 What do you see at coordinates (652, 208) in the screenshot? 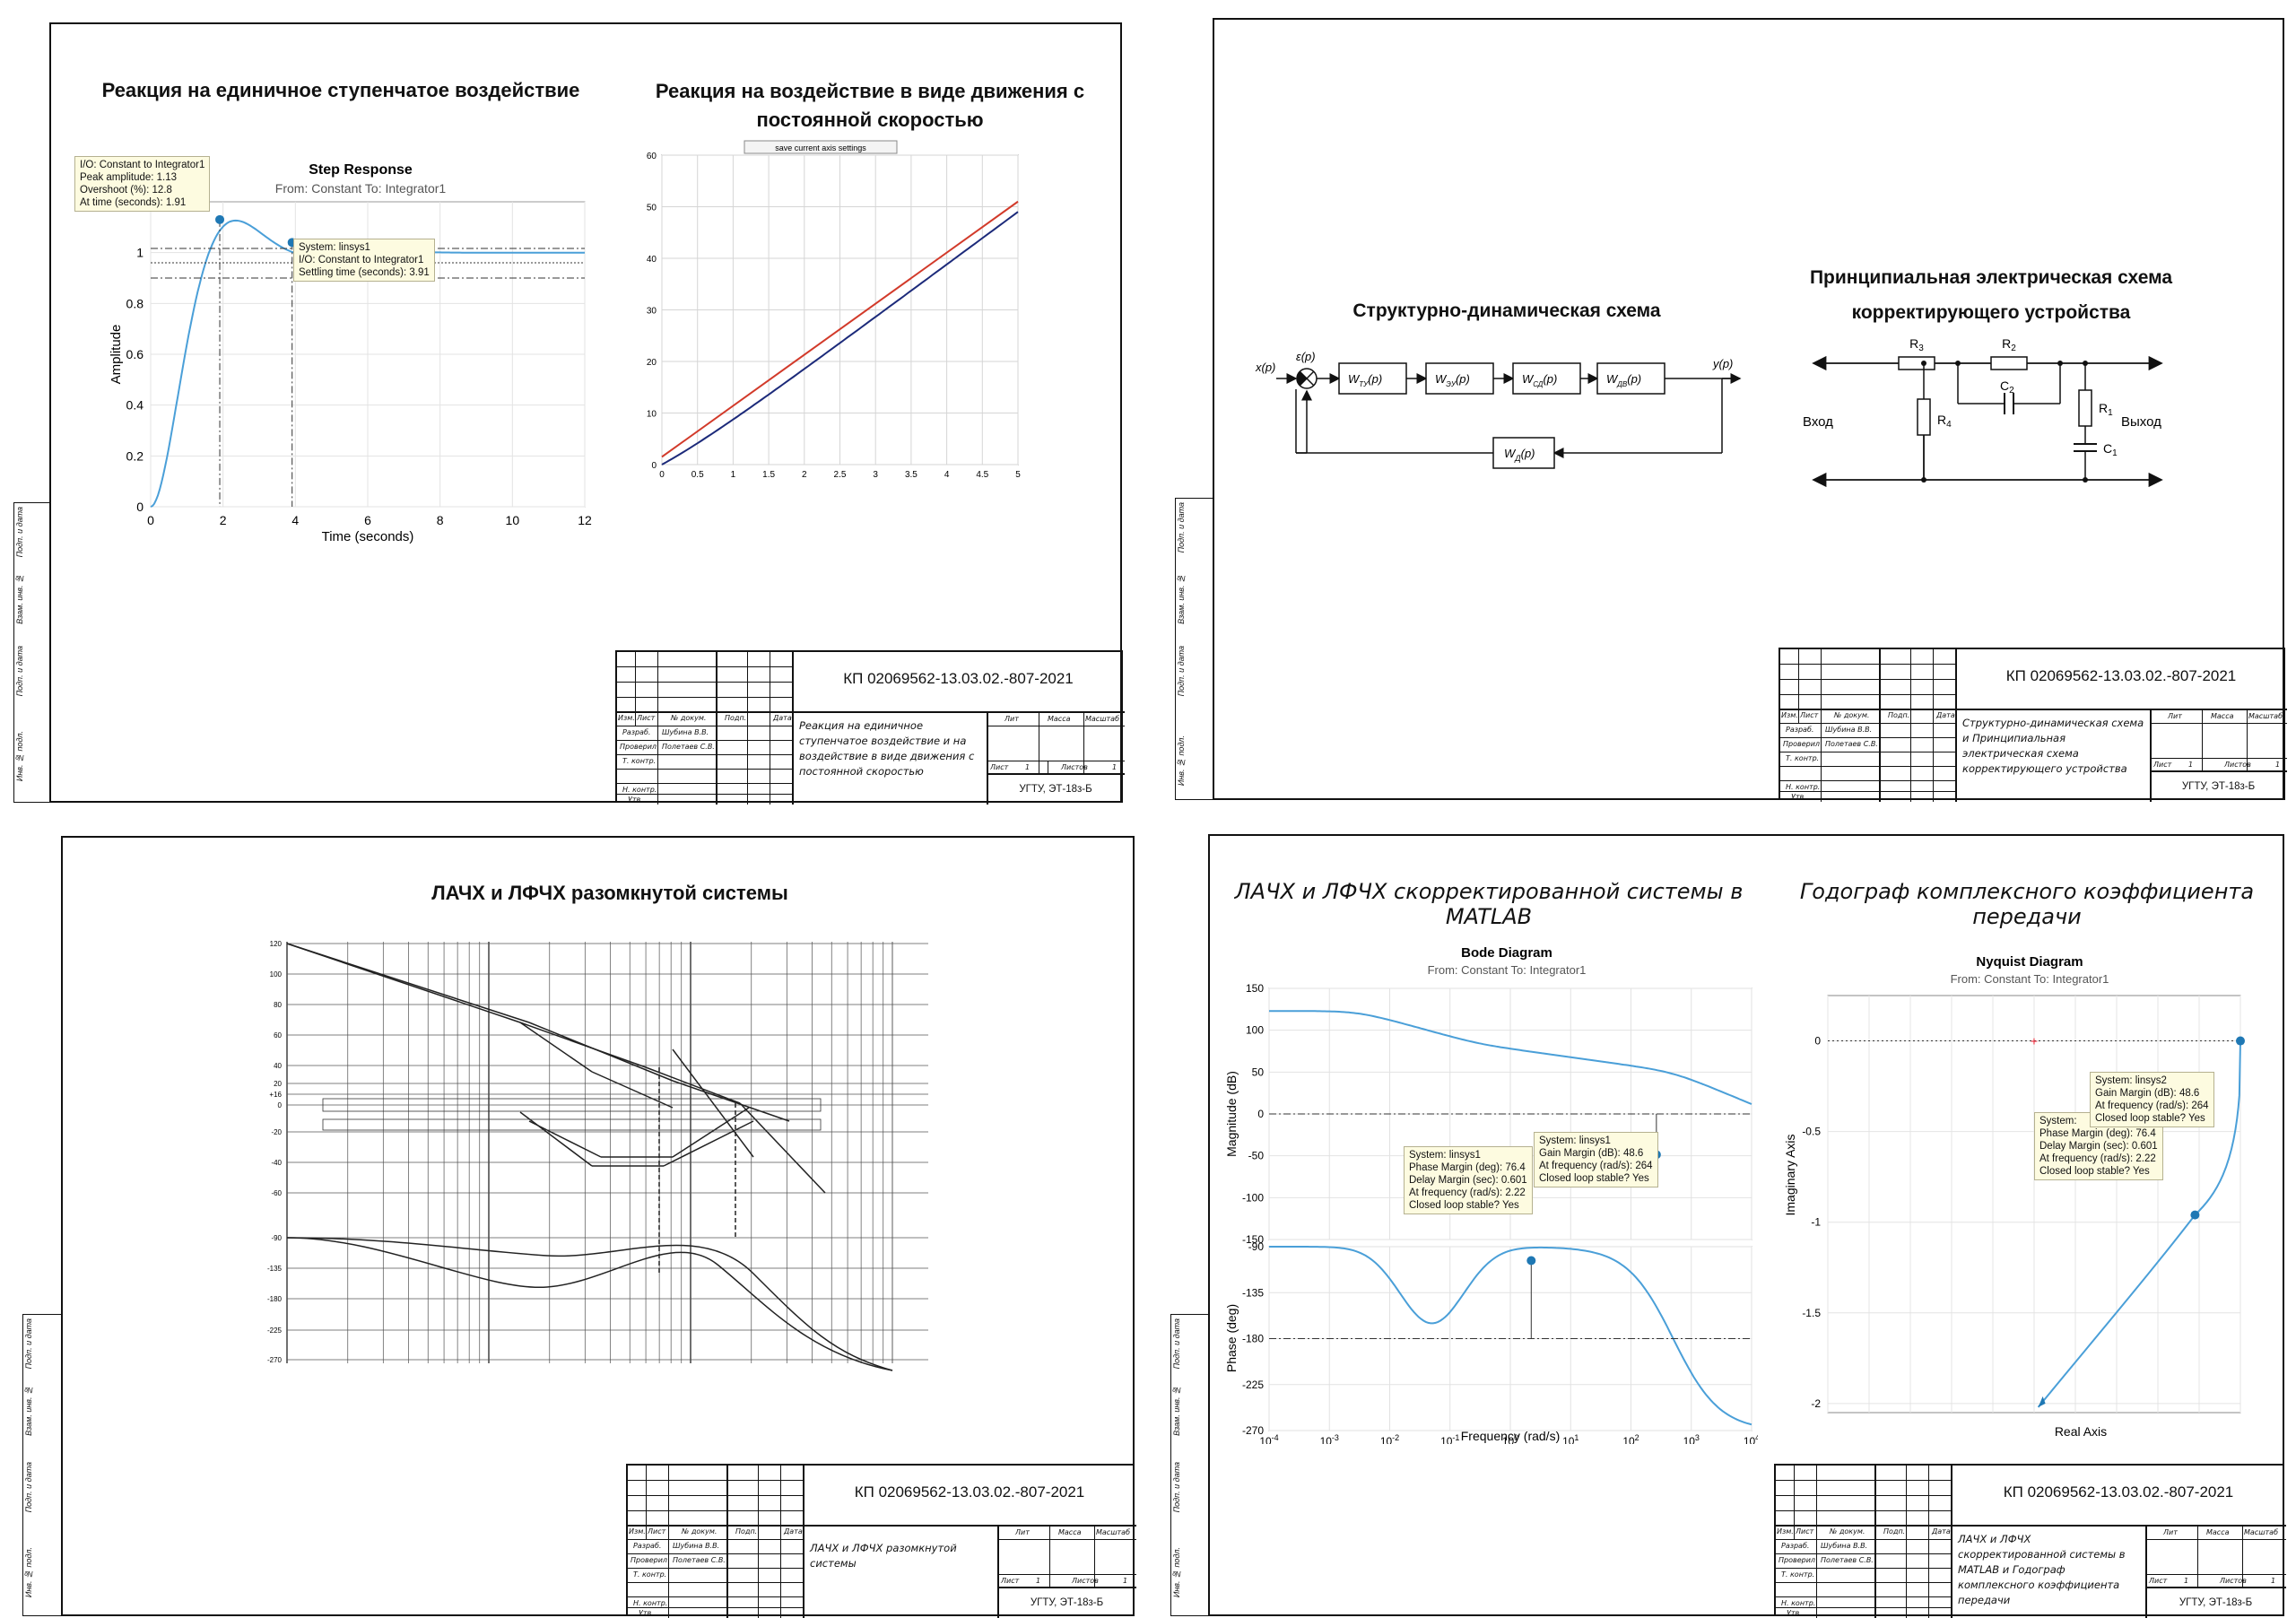
I see `ramp-ytick: 50` at bounding box center [652, 208].